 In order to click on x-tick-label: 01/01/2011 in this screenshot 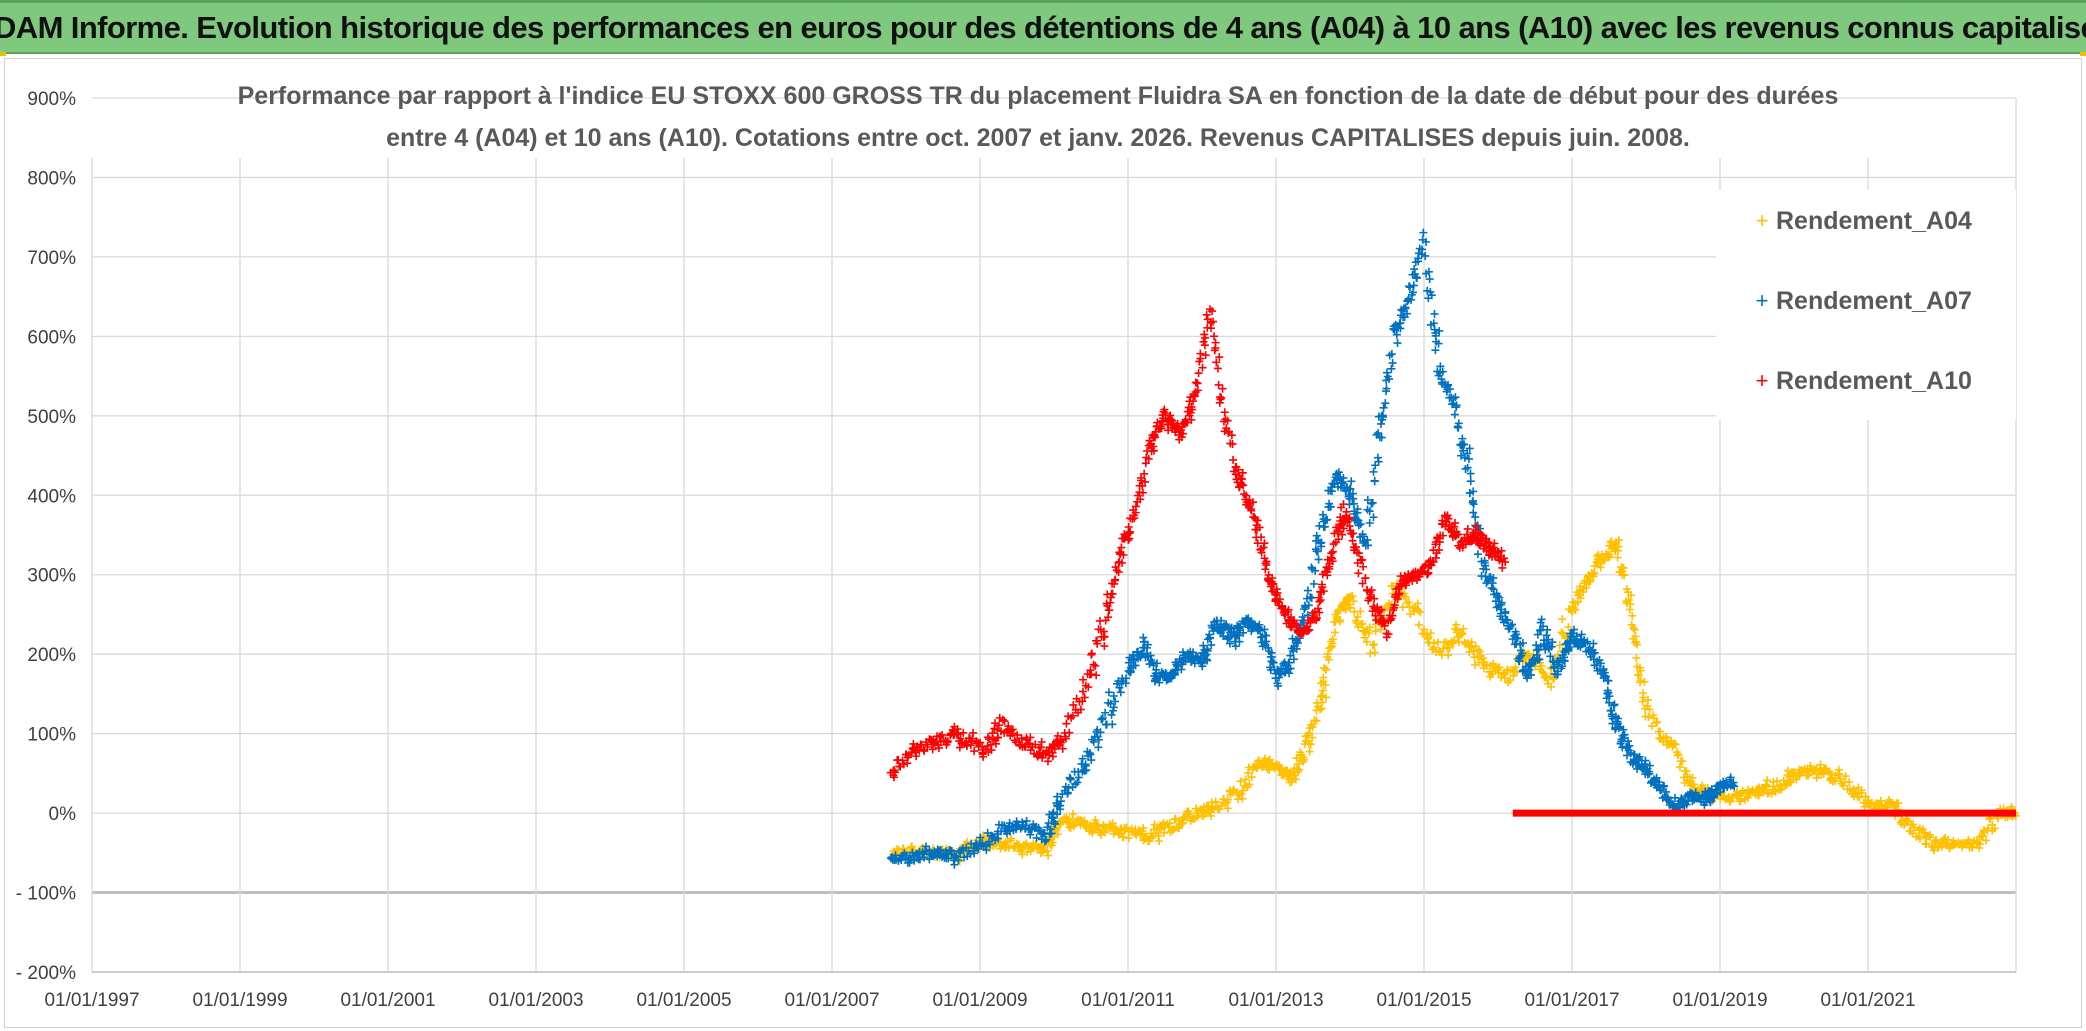, I will do `click(1128, 1000)`.